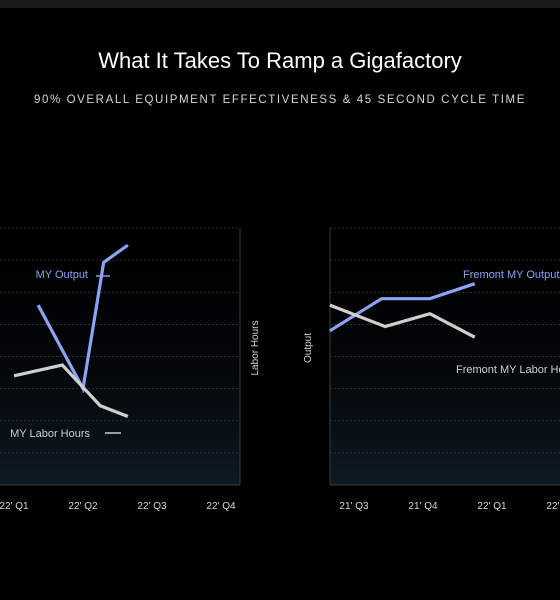 The image size is (560, 600). I want to click on series-label: Fremont MY Output, so click(511, 275).